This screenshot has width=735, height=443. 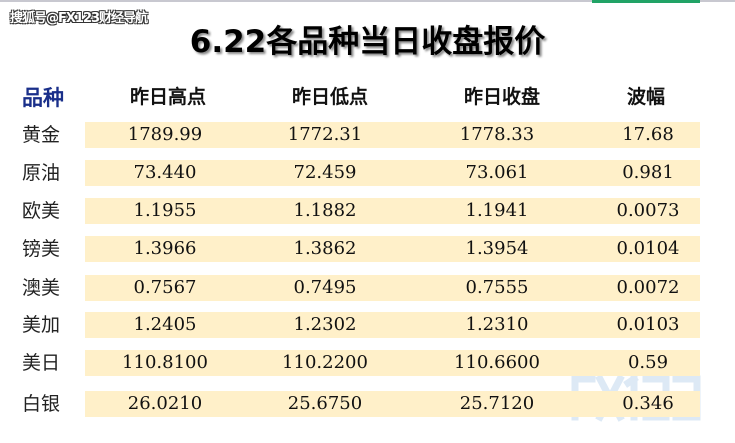 I want to click on header-range: 波幅, so click(x=646, y=97).